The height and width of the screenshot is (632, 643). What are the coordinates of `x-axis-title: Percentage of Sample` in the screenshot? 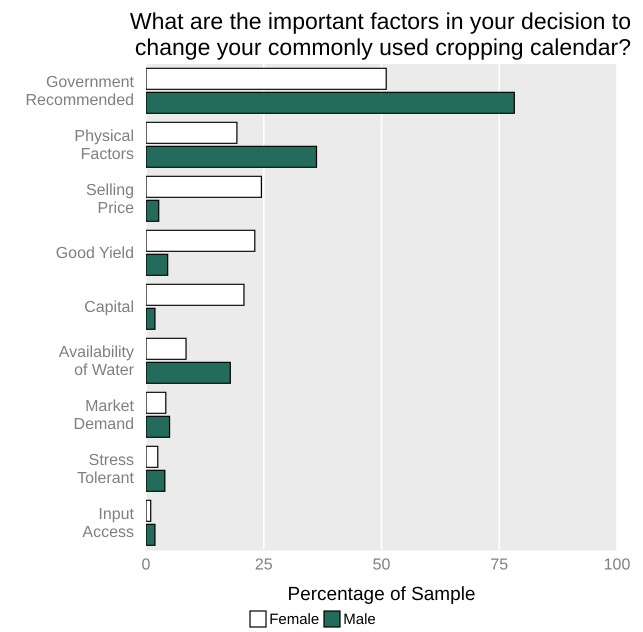 It's located at (381, 594).